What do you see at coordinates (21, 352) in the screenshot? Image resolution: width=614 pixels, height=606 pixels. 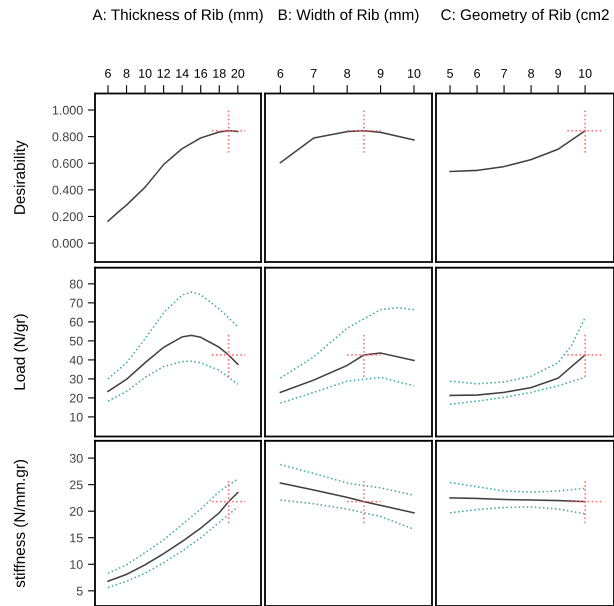 I see `y-axis-title: Load (N/gr)` at bounding box center [21, 352].